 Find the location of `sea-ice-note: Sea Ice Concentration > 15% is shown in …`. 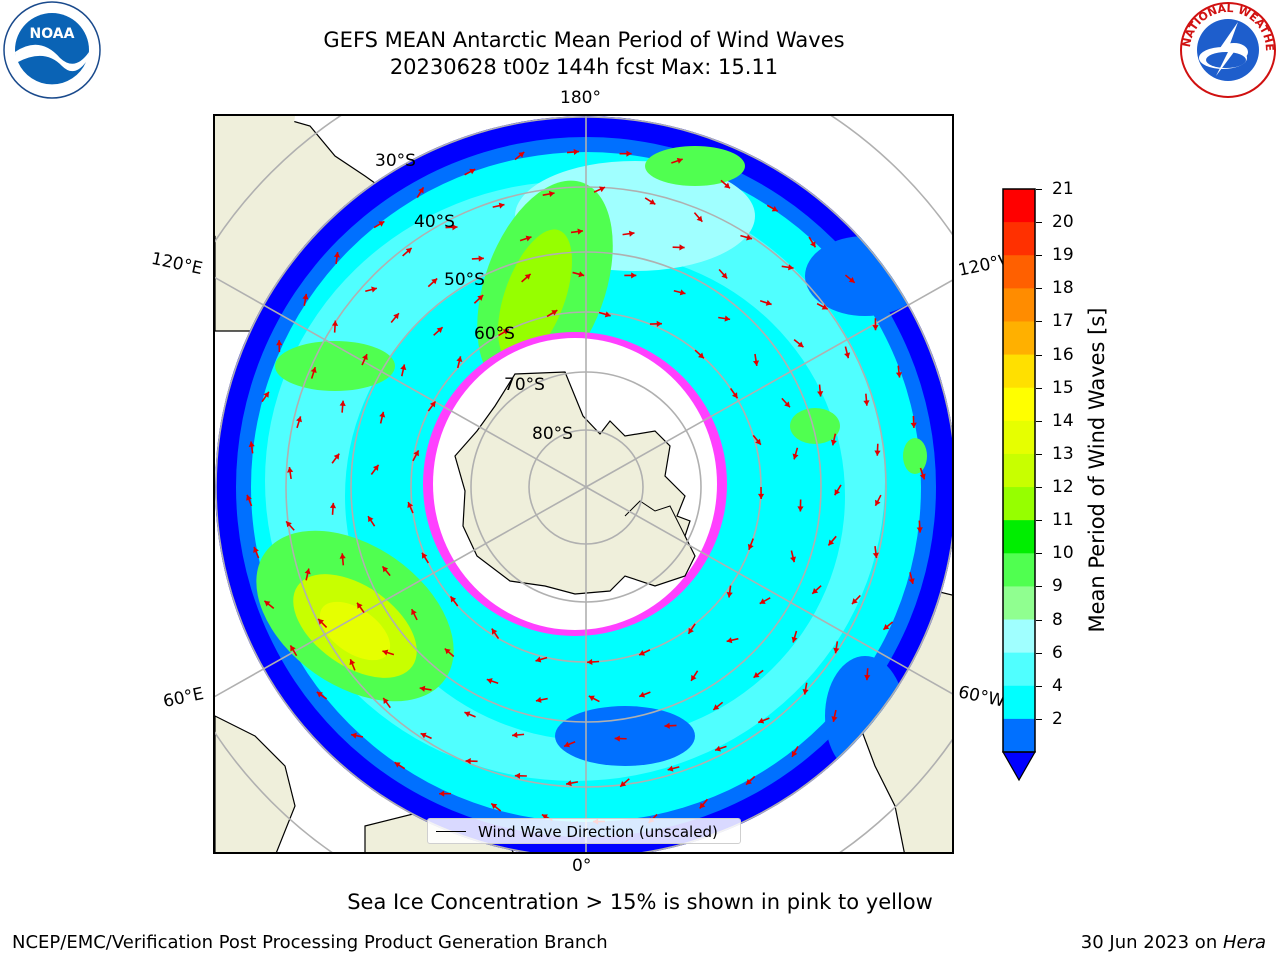

sea-ice-note: Sea Ice Concentration > 15% is shown in … is located at coordinates (640, 902).